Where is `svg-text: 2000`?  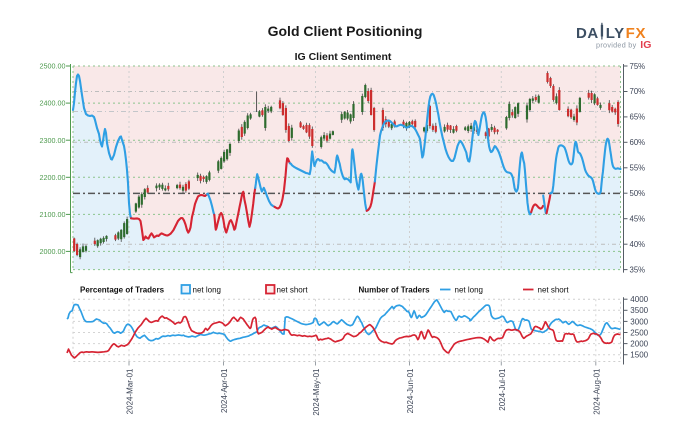 svg-text: 2000 is located at coordinates (639, 344).